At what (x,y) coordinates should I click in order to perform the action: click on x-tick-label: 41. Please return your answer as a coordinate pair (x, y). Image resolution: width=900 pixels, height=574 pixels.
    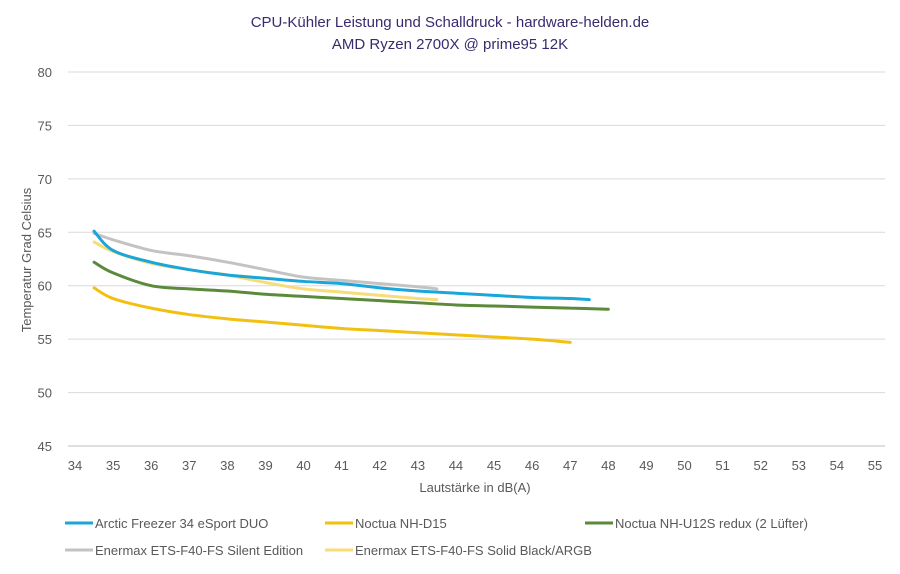
    Looking at the image, I should click on (341, 465).